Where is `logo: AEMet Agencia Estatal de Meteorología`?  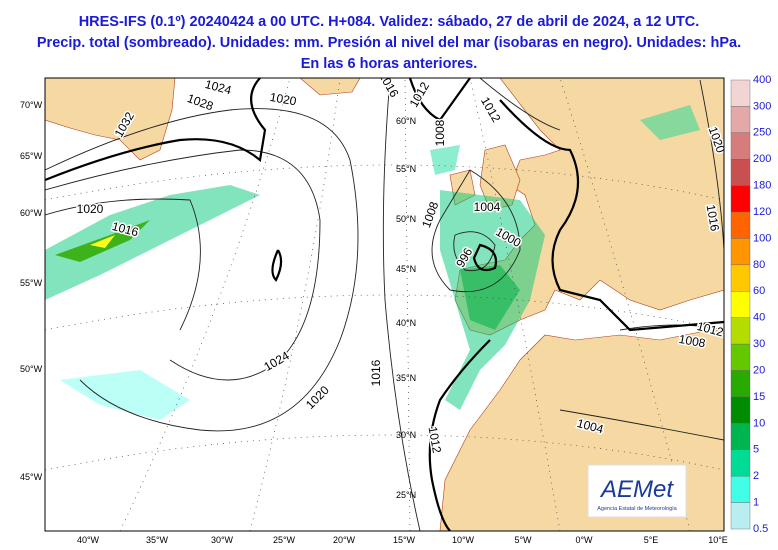
logo: AEMet Agencia Estatal de Meteorología is located at coordinates (637, 491).